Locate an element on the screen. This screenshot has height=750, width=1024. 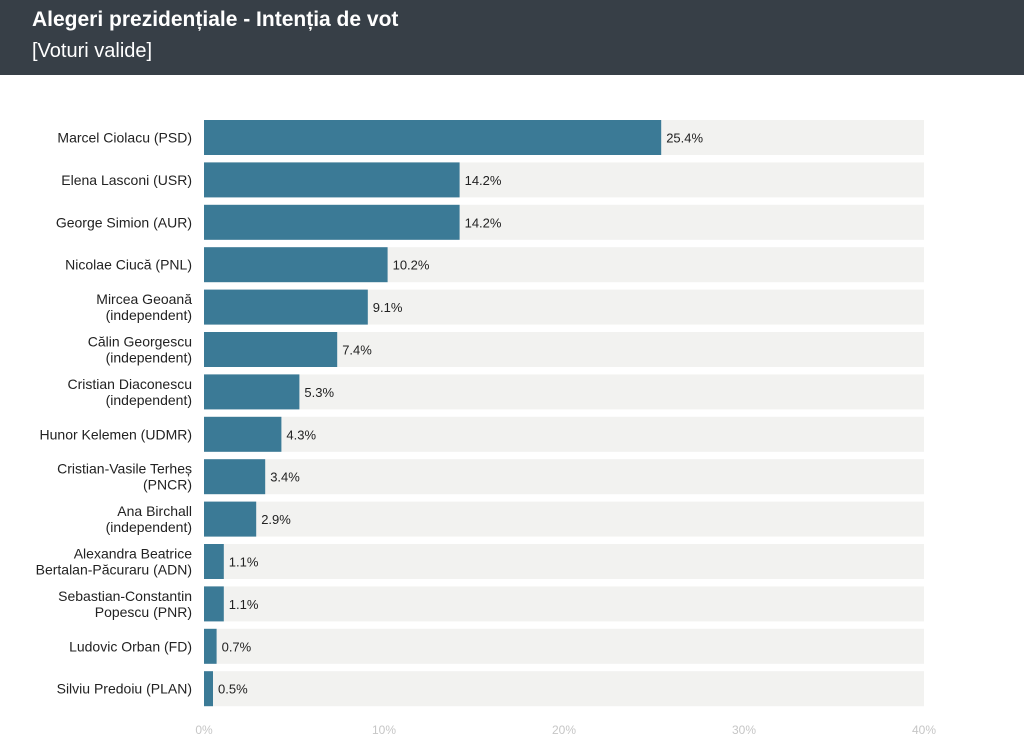
x-tick-label: 20% is located at coordinates (564, 730).